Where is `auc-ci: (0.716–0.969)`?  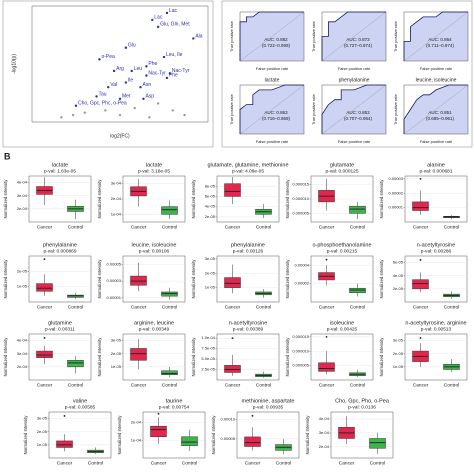 auc-ci: (0.716–0.969) is located at coordinates (276, 118).